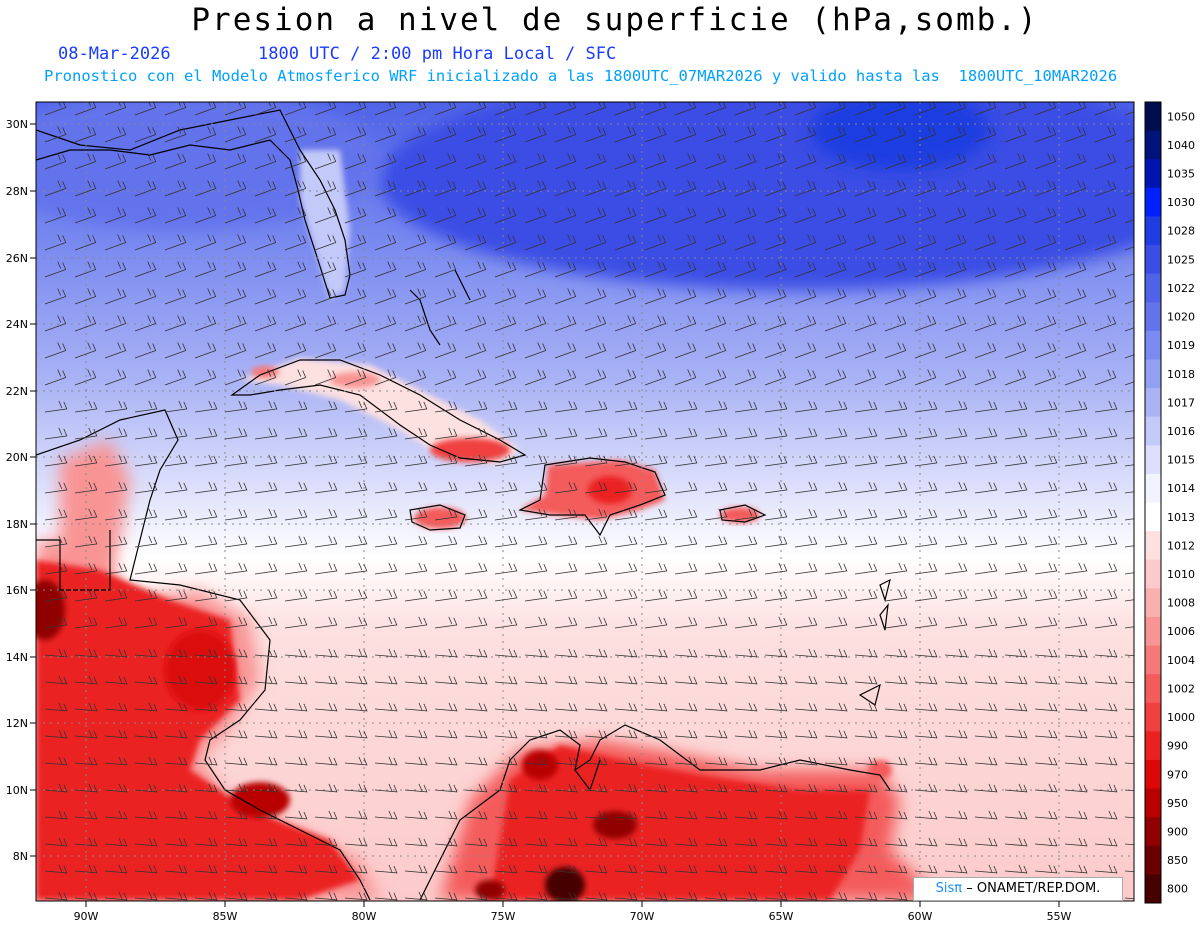  What do you see at coordinates (1181, 488) in the screenshot?
I see `colorbar-label: 1014` at bounding box center [1181, 488].